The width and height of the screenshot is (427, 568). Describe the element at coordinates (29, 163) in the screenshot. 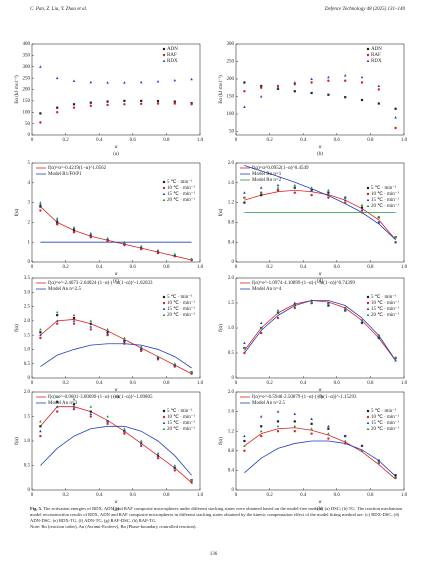

I see `y-tick-label: 5` at that location.